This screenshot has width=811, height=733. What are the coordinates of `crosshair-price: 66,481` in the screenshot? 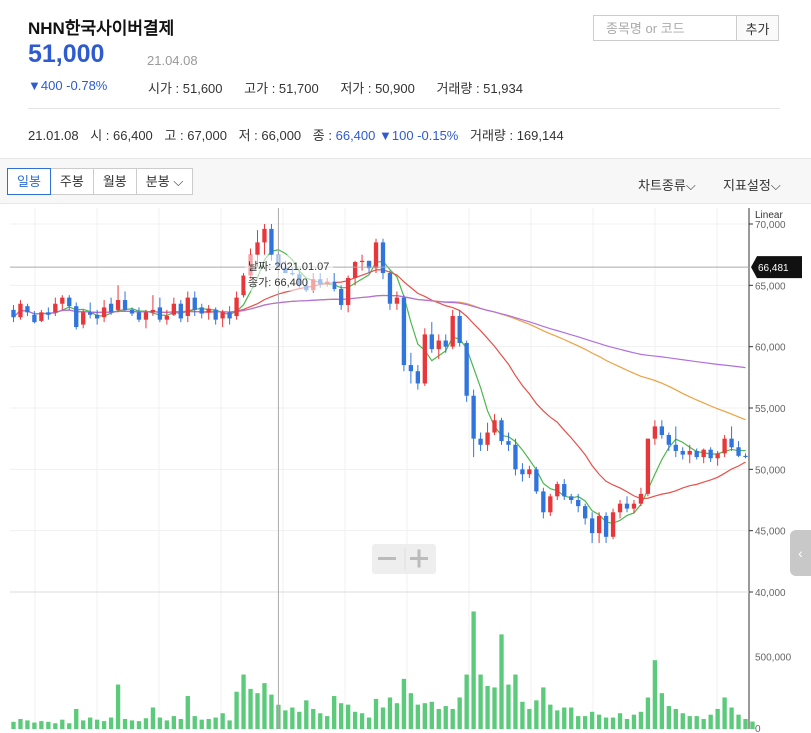 It's located at (773, 268).